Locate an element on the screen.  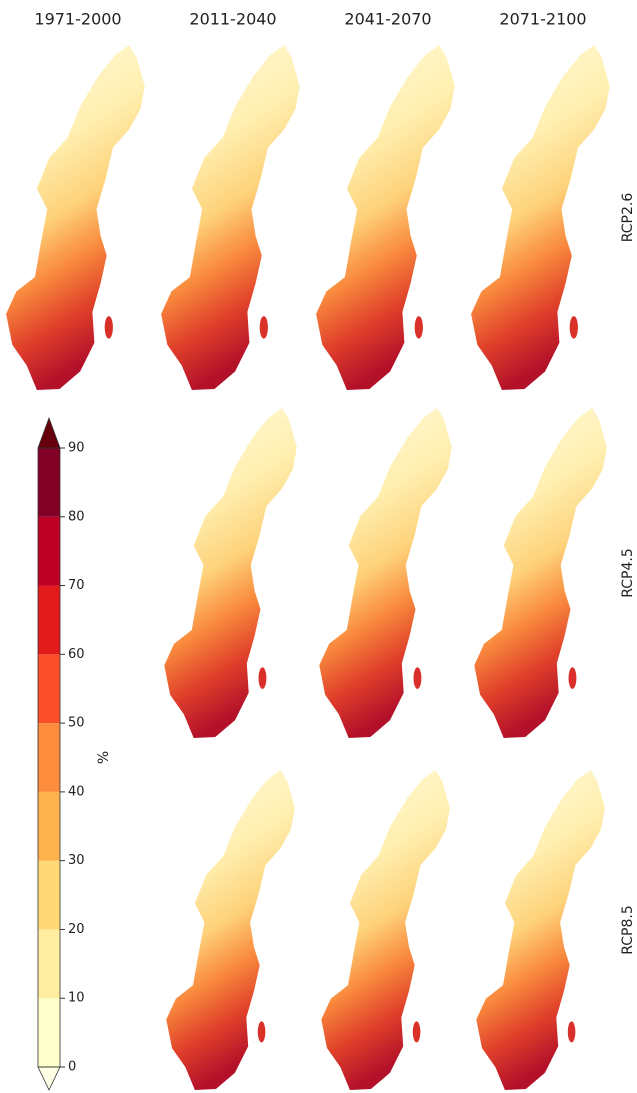
colorbar-tick-label: 70 is located at coordinates (76, 585).